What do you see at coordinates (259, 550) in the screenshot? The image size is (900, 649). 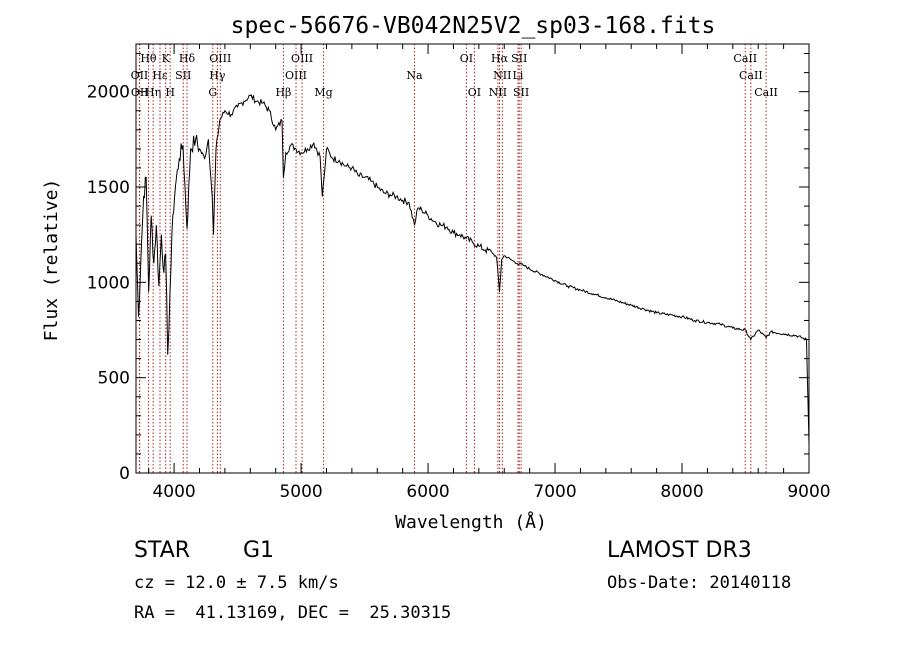 I see `subclass: G1` at bounding box center [259, 550].